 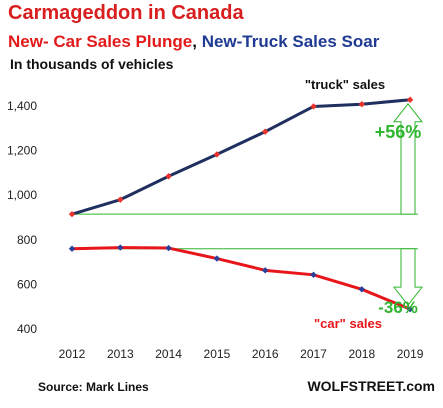 I want to click on car-series-label: "car" sales, so click(x=348, y=323).